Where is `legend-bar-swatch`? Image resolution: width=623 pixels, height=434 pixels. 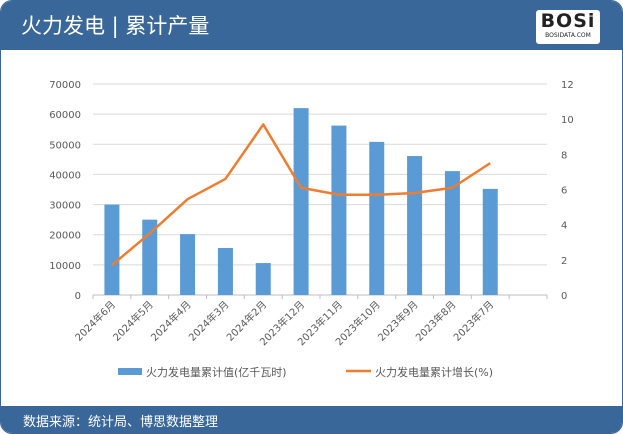 legend-bar-swatch is located at coordinates (130, 371).